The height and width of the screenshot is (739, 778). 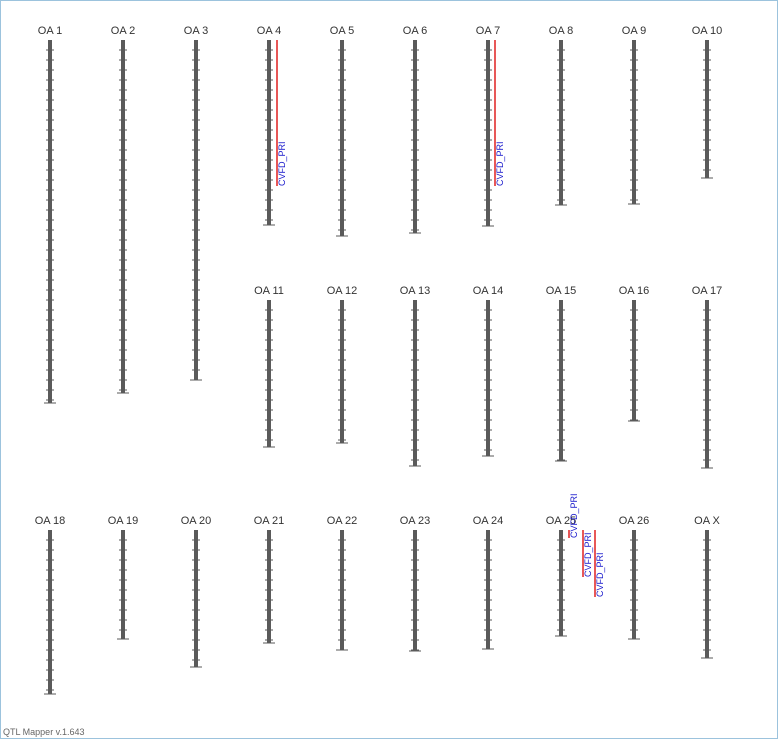 What do you see at coordinates (269, 521) in the screenshot?
I see `chromosome-label: OA 21` at bounding box center [269, 521].